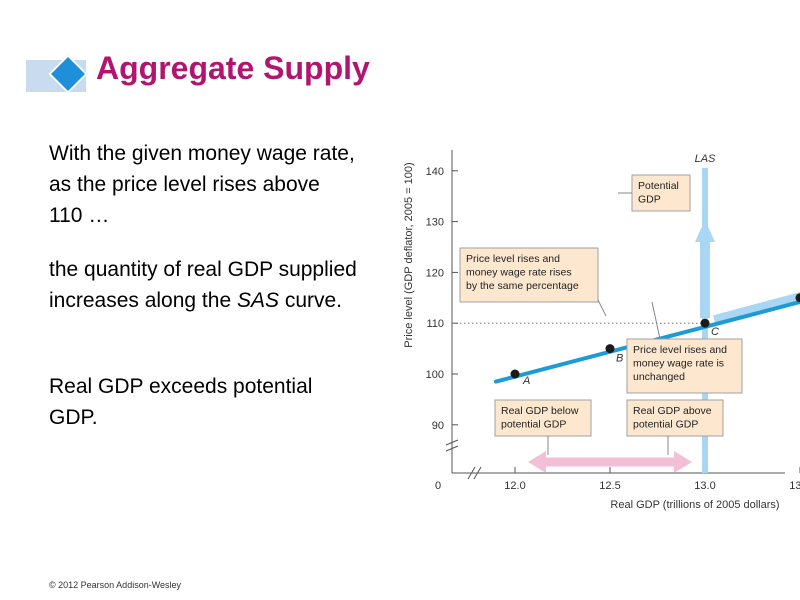  Describe the element at coordinates (522, 286) in the screenshot. I see `price-and-wage-rise-annotation-line-3: by the same percentage` at that location.